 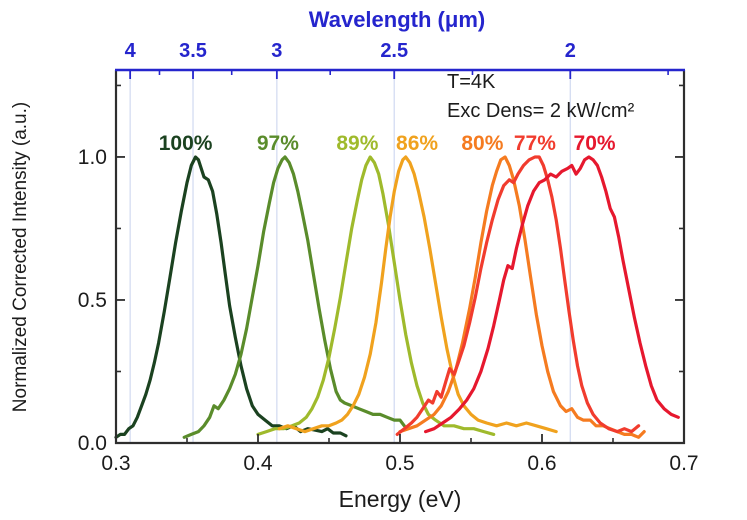 I want to click on wavelength-tick-label: 3.5, so click(x=193, y=51).